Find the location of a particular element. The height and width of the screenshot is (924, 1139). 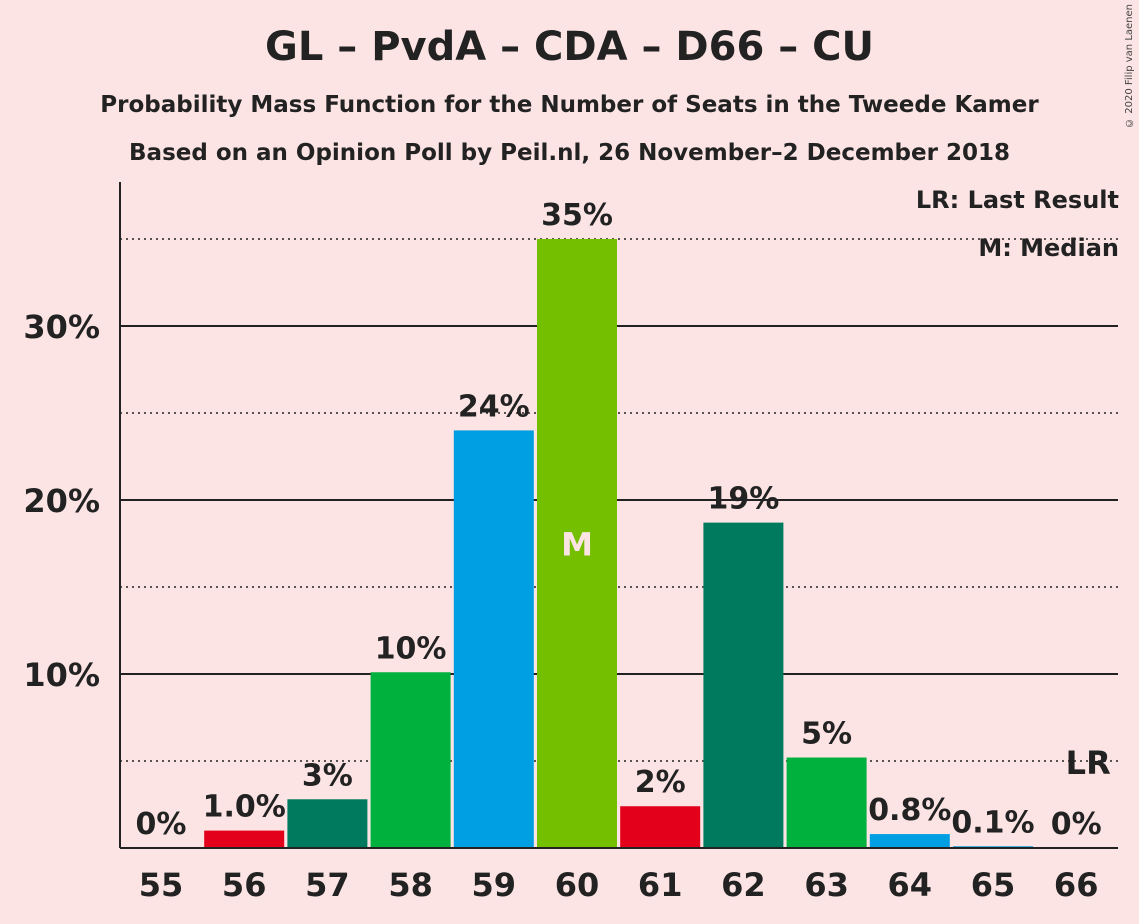

y-tick-label: 10% is located at coordinates (61, 675).